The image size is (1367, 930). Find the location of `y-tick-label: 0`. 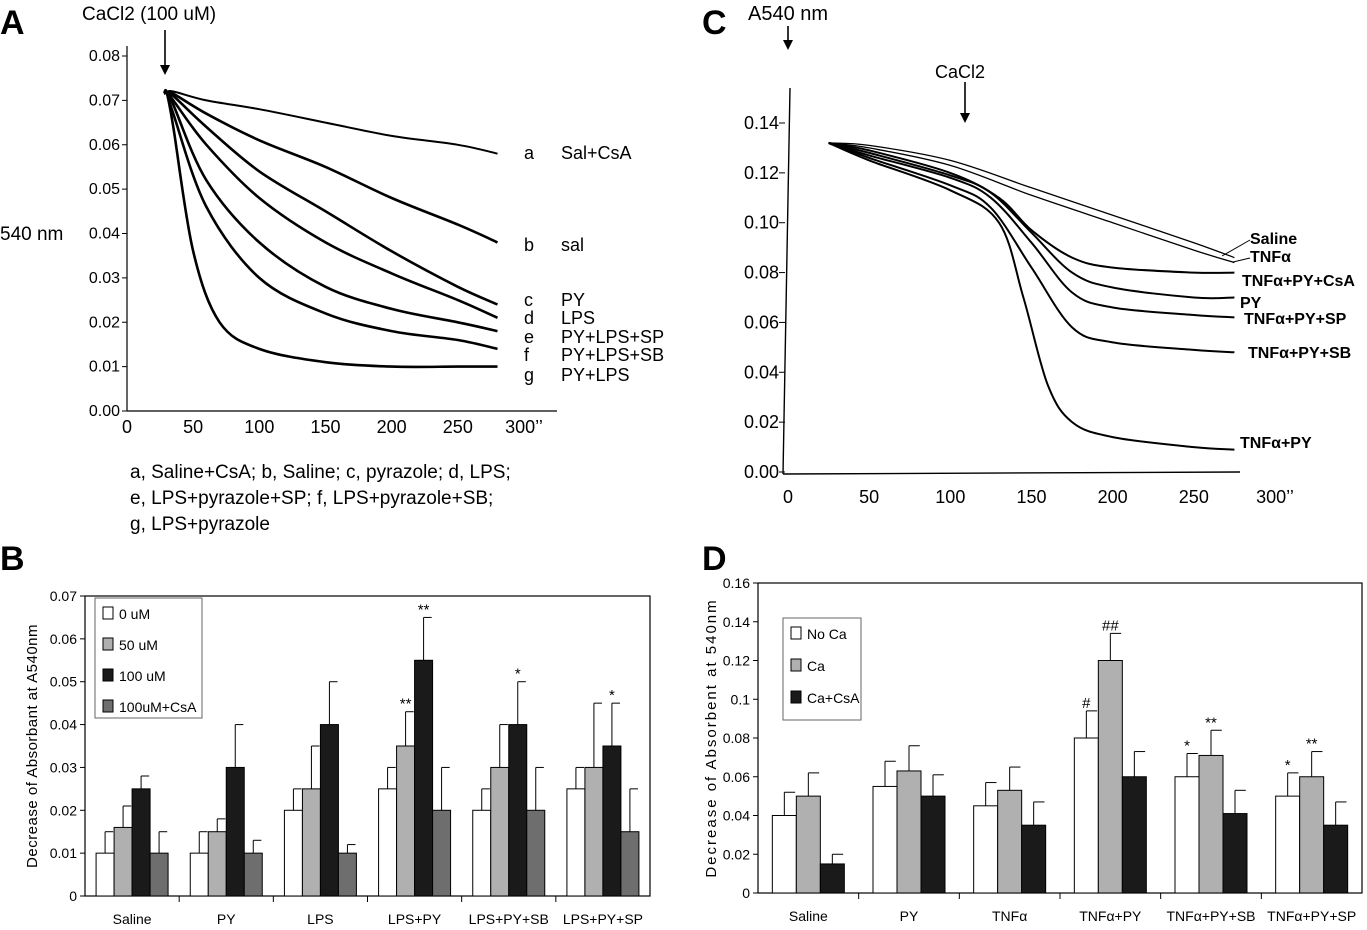

y-tick-label: 0 is located at coordinates (73, 896).